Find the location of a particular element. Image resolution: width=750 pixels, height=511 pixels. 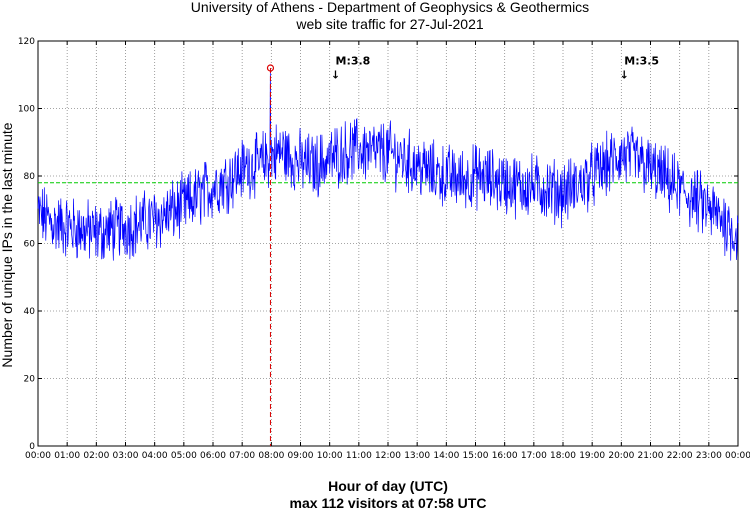

x-tick-label: 18:00 is located at coordinates (563, 456).